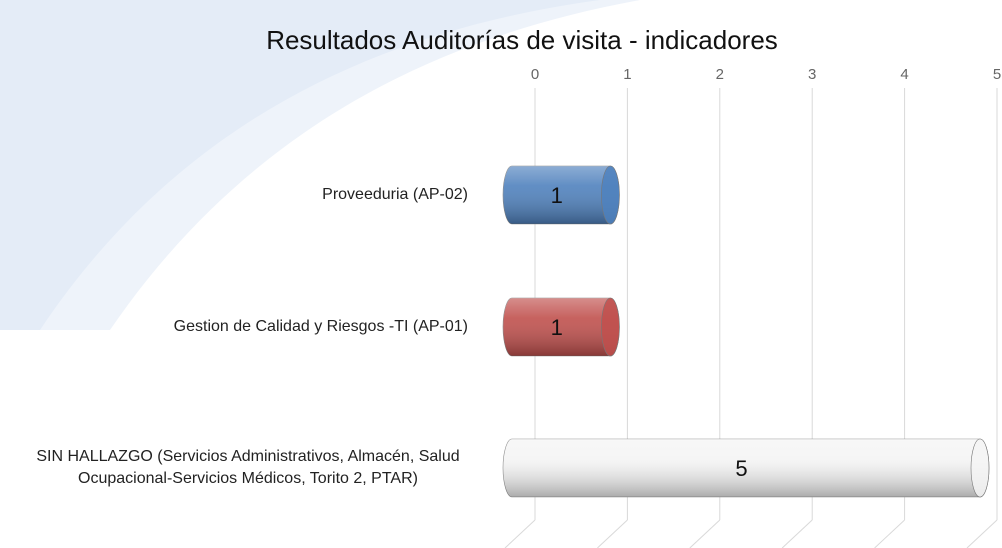 The image size is (1002, 548). I want to click on category-label: Proveeduria (AP-02), so click(395, 195).